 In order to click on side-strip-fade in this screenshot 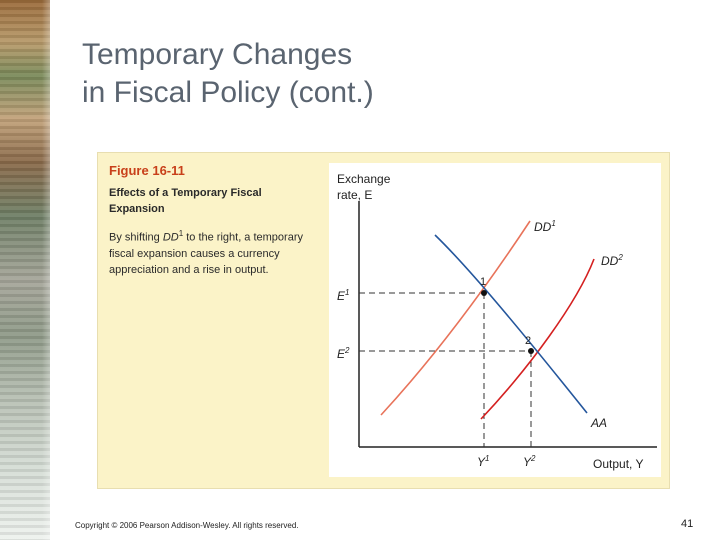, I will do `click(55, 270)`.